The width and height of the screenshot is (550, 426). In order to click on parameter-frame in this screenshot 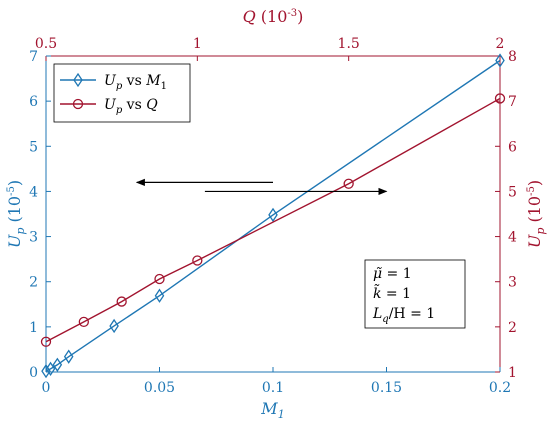, I will do `click(415, 294)`.